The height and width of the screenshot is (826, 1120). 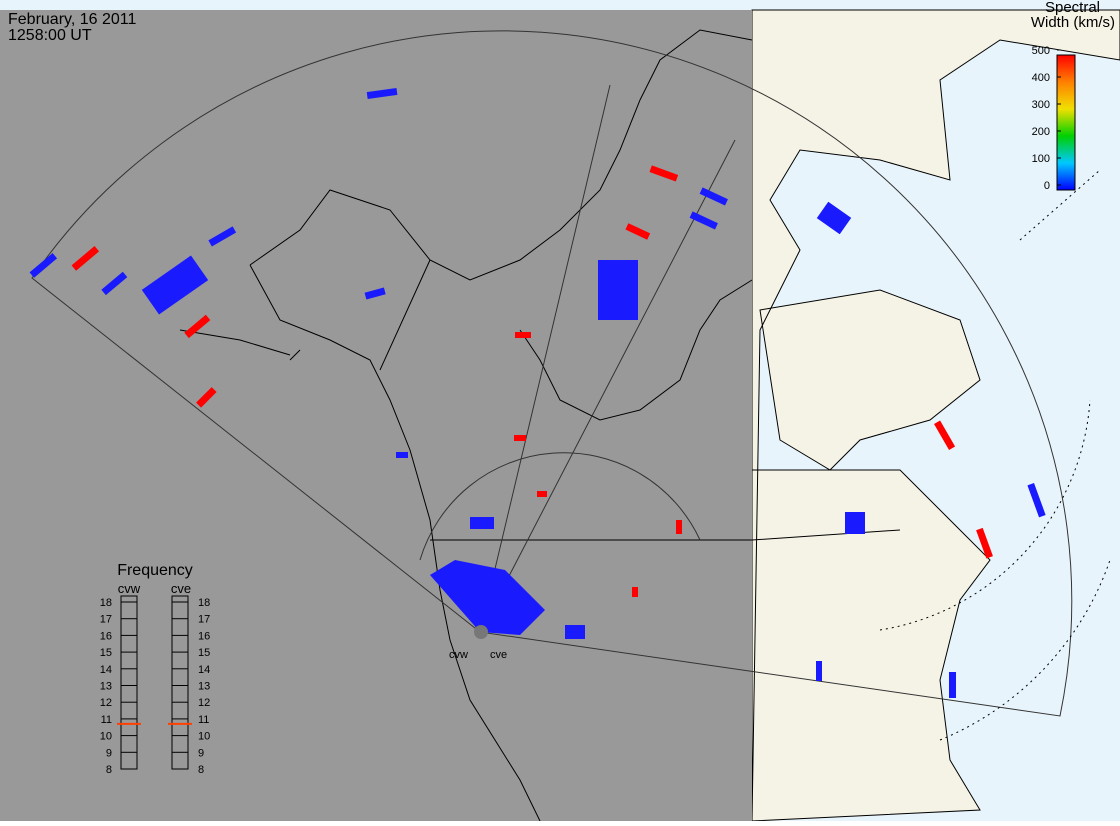 What do you see at coordinates (458, 655) in the screenshot?
I see `station-label: cvw` at bounding box center [458, 655].